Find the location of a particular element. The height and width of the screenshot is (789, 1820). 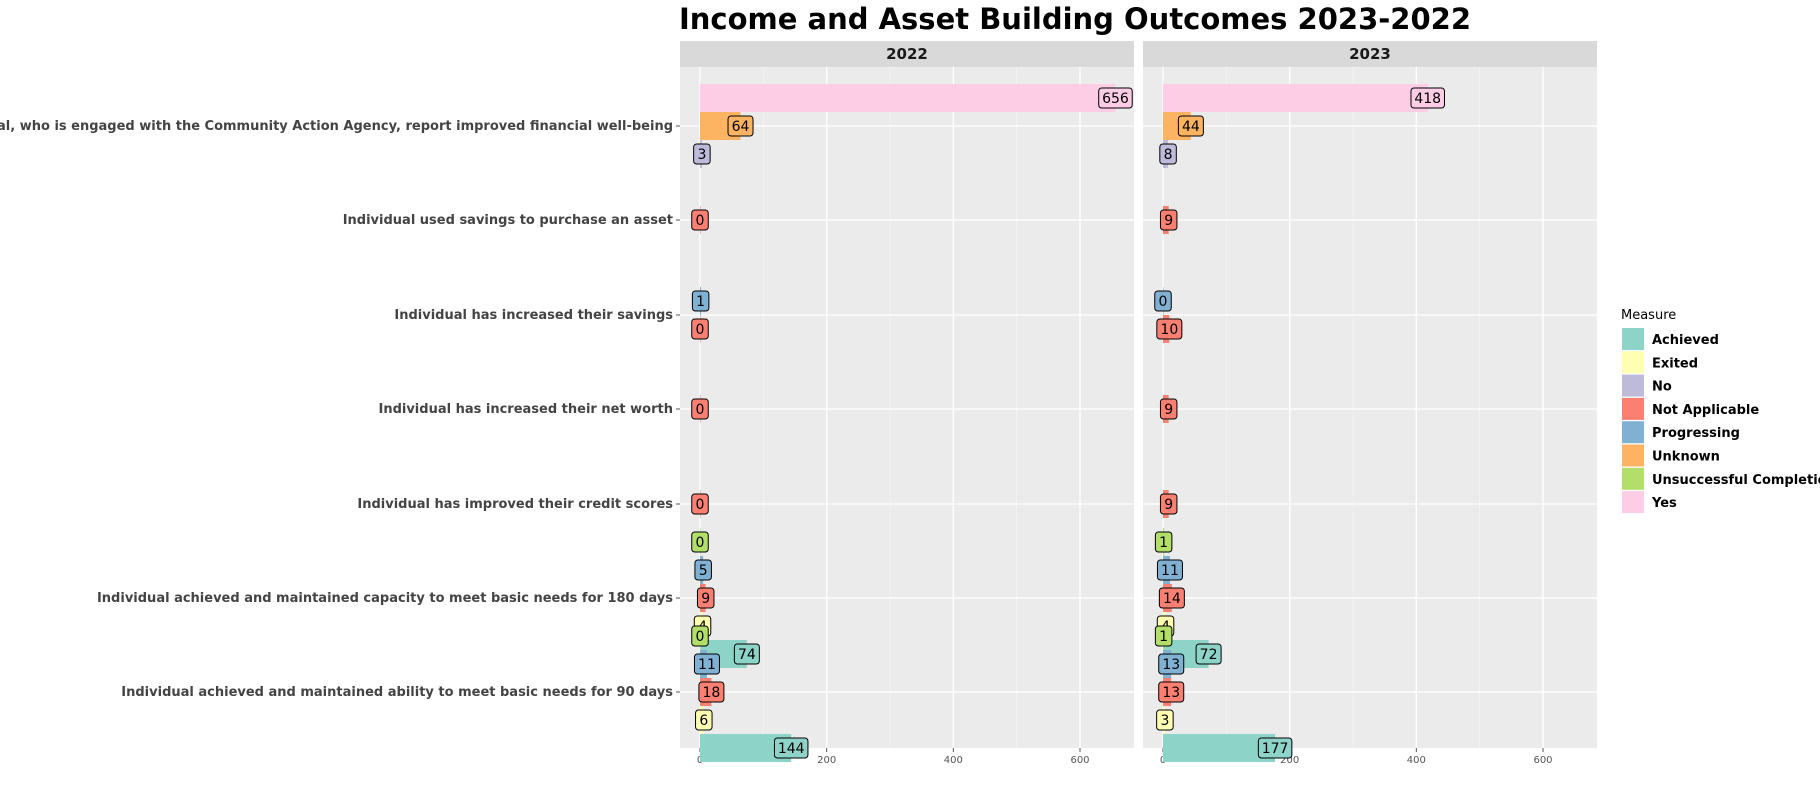

bar-achieved is located at coordinates (1219, 748).